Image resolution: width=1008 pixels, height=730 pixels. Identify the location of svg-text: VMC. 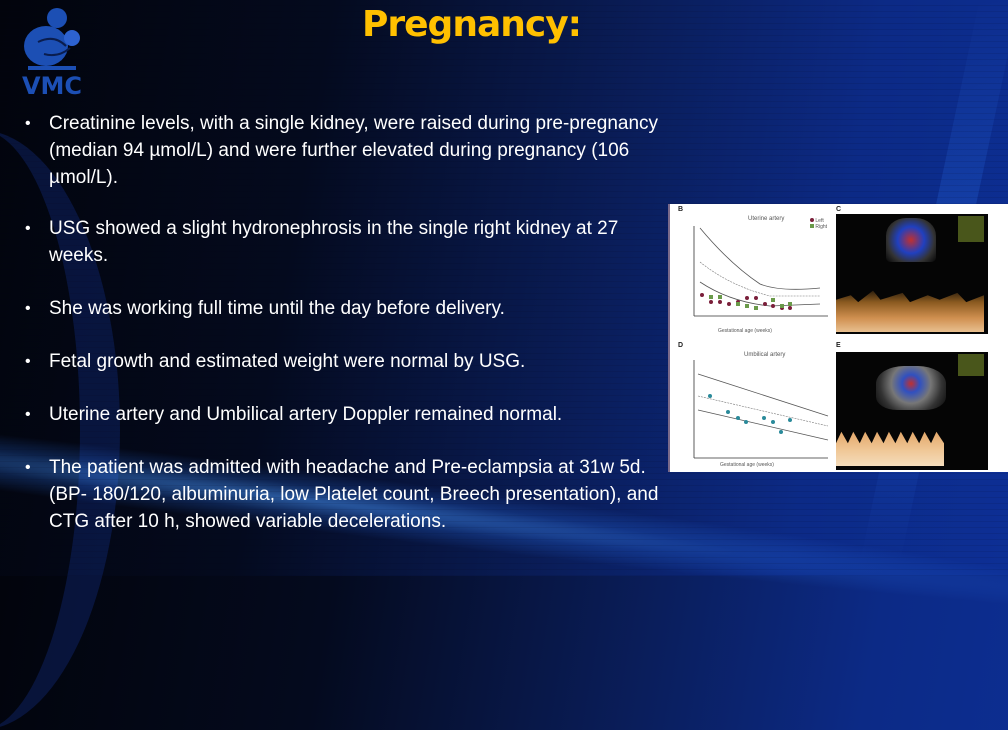
(52, 86).